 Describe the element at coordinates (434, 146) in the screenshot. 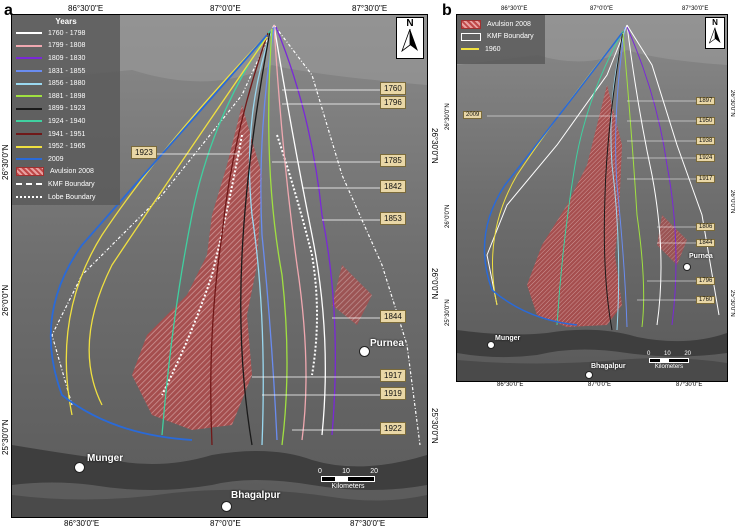

I see `panel-a-right-lat-1: 26°30'0"N` at that location.